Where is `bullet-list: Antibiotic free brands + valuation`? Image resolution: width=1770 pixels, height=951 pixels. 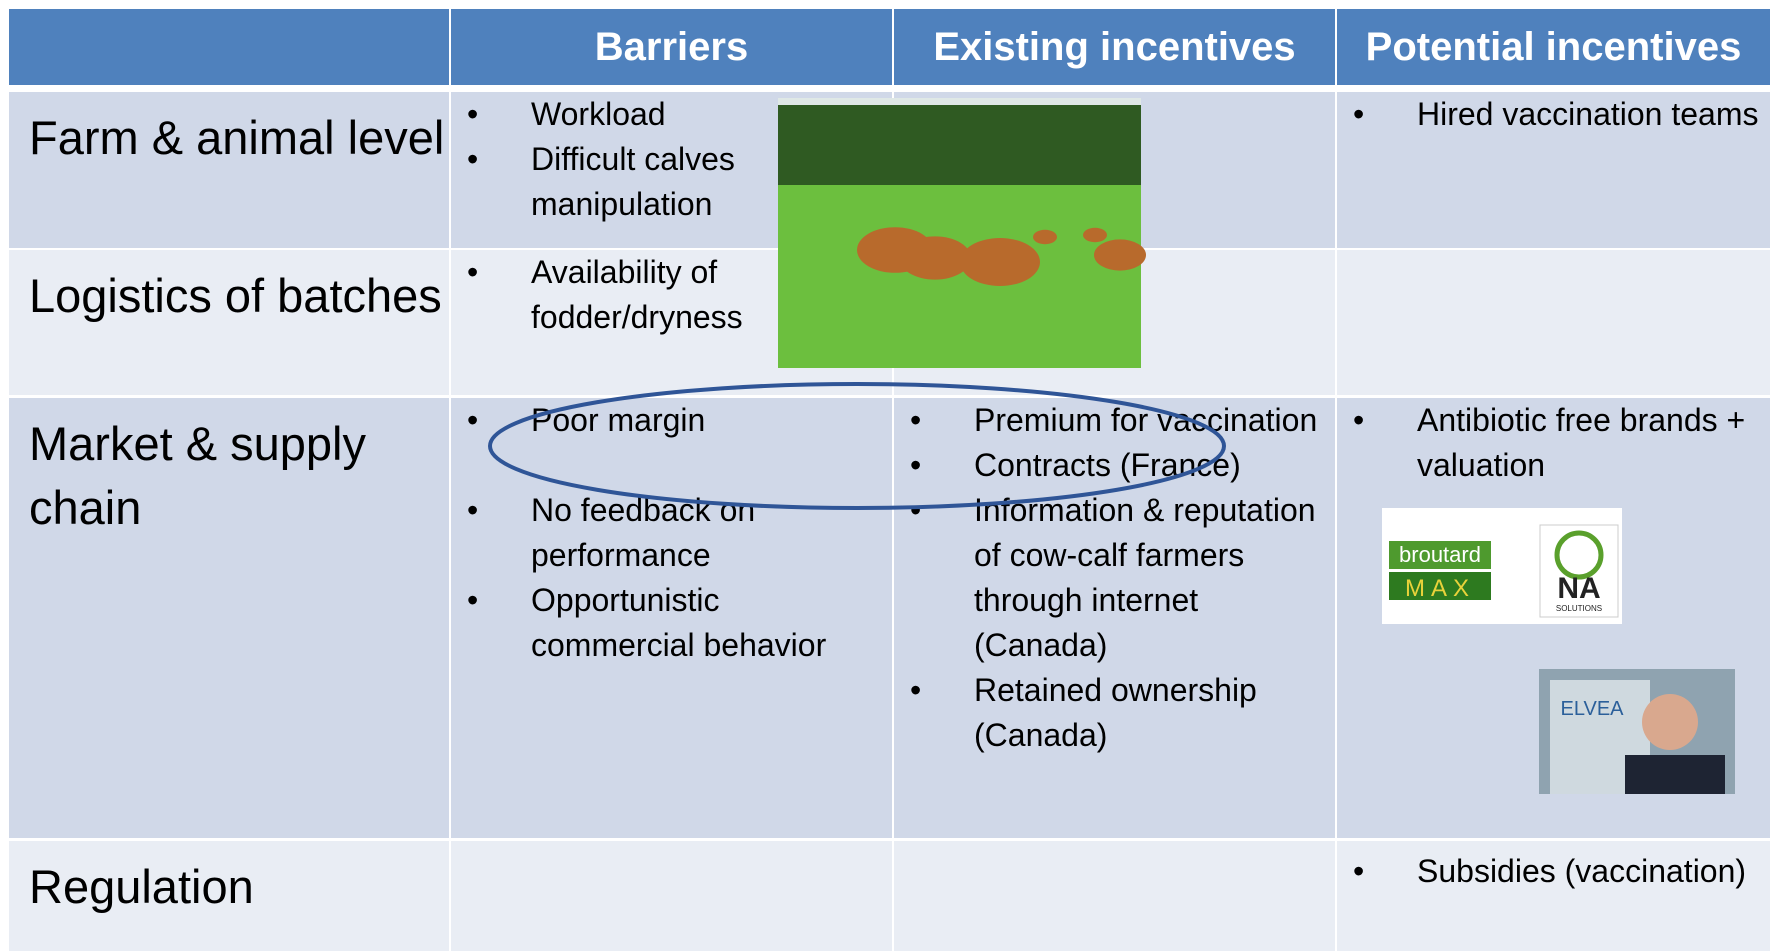
bullet-list: Antibiotic free brands + valuation is located at coordinates (1548, 443).